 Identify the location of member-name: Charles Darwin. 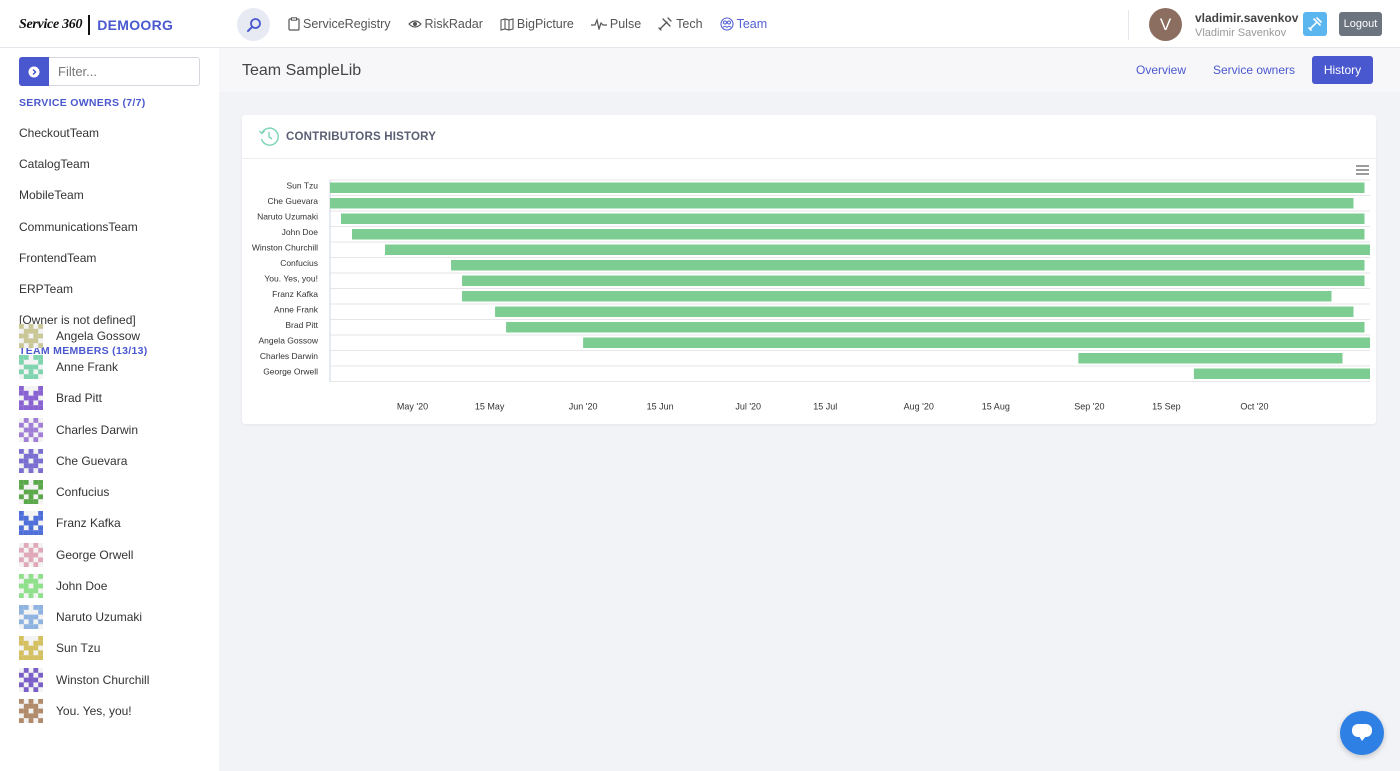
(97, 430).